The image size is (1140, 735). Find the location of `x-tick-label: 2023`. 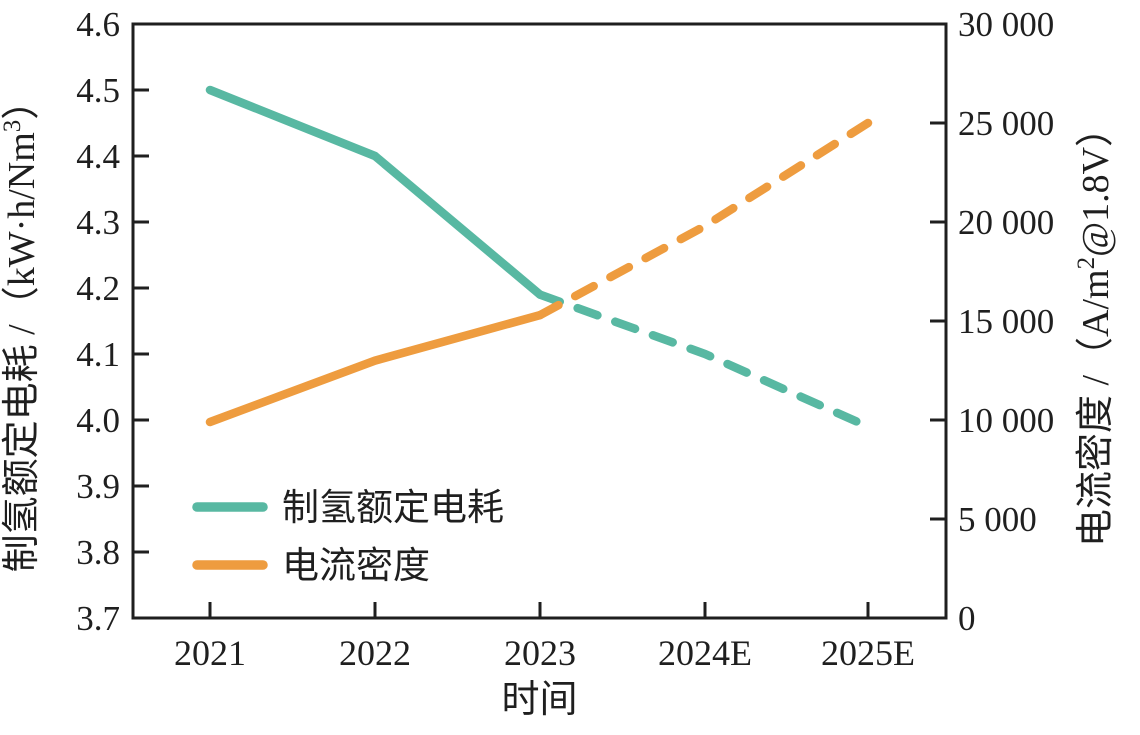

x-tick-label: 2023 is located at coordinates (540, 653).